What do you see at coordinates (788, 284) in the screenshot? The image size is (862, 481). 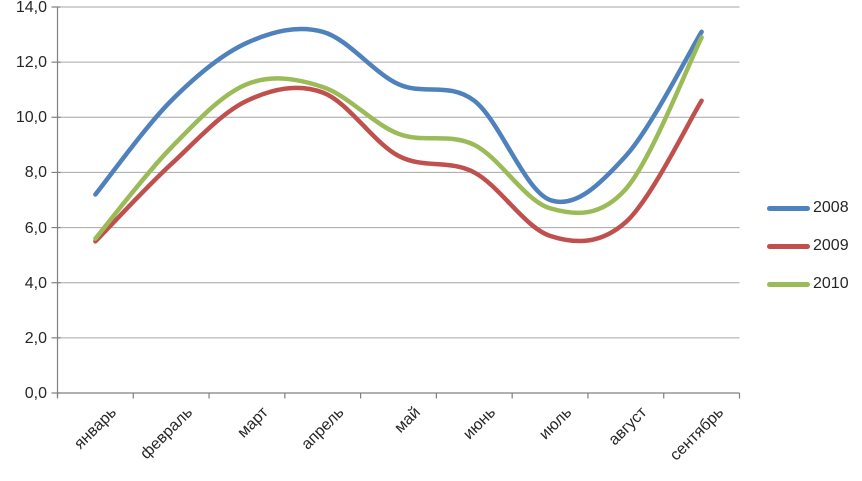 I see `legend-swatch-2010` at bounding box center [788, 284].